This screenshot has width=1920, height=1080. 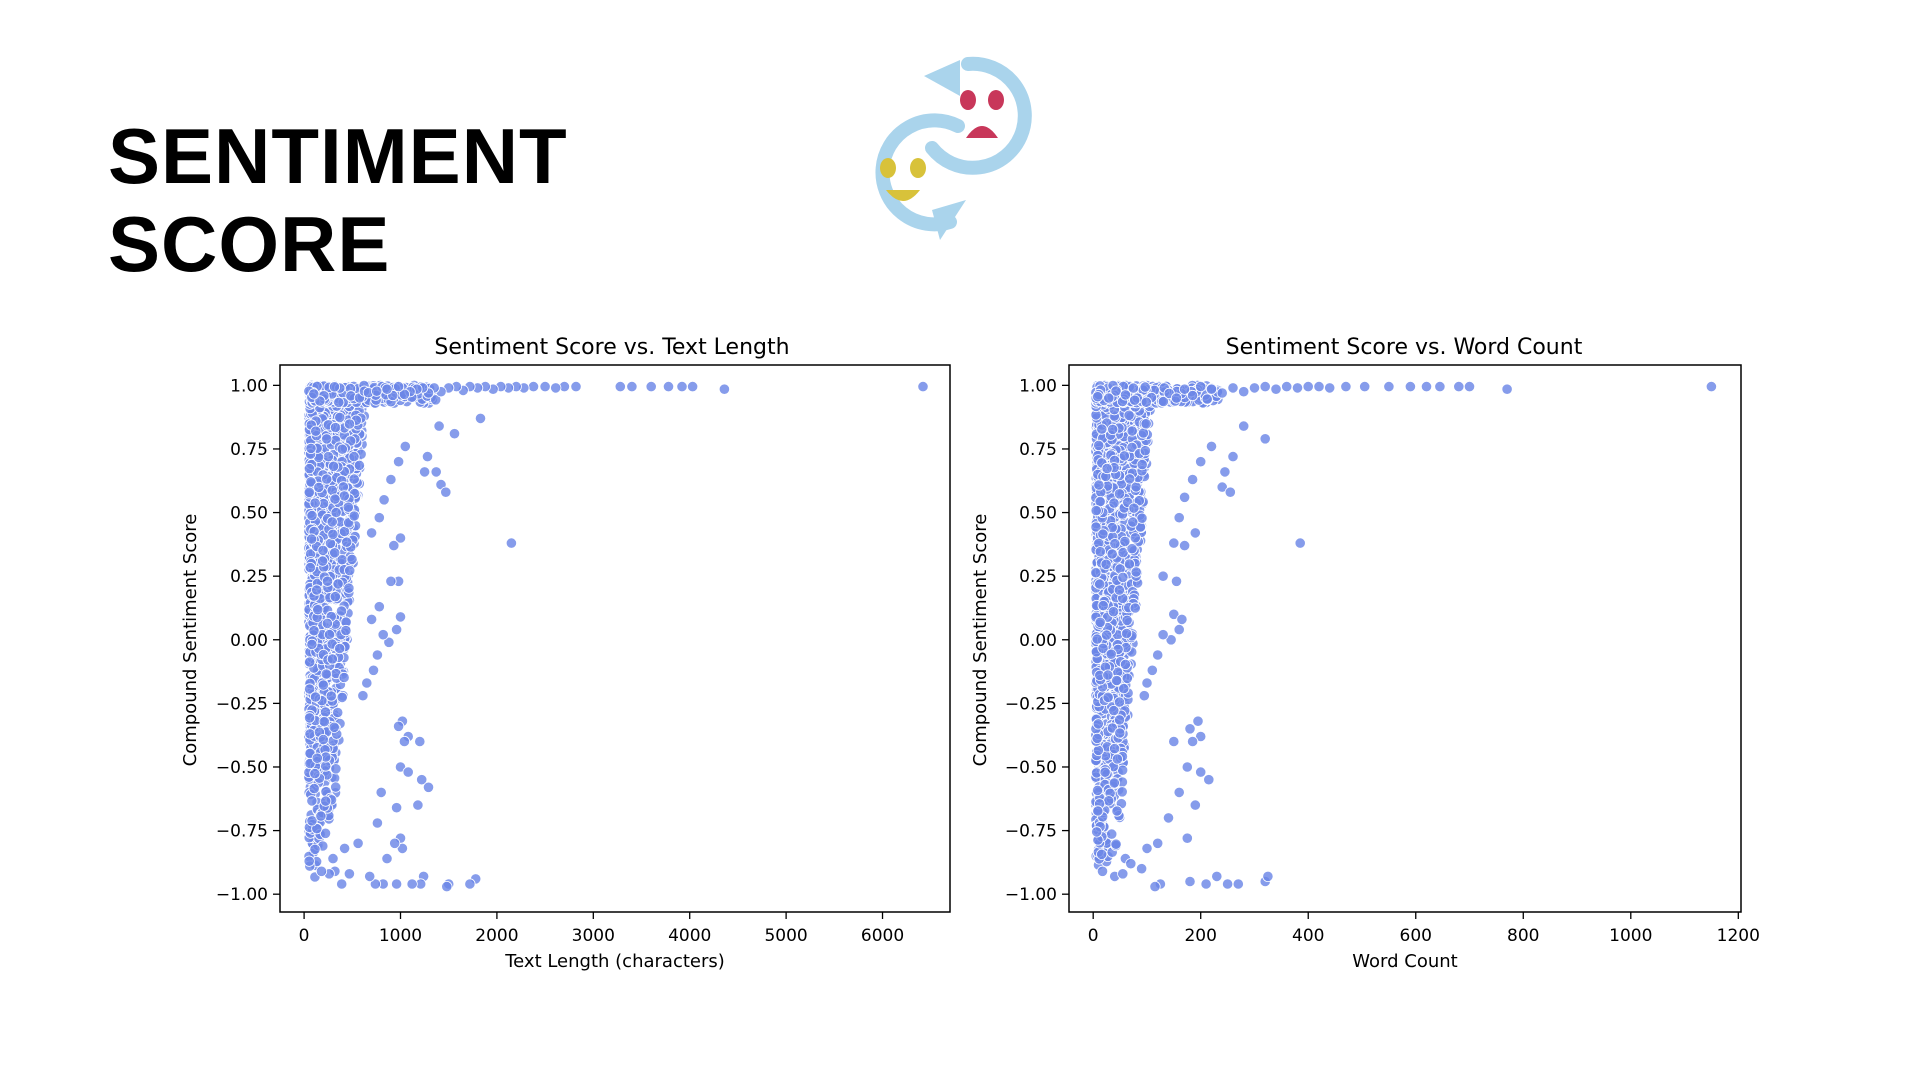 What do you see at coordinates (611, 347) in the screenshot?
I see `chart-title: Sentiment Score vs. Text Length` at bounding box center [611, 347].